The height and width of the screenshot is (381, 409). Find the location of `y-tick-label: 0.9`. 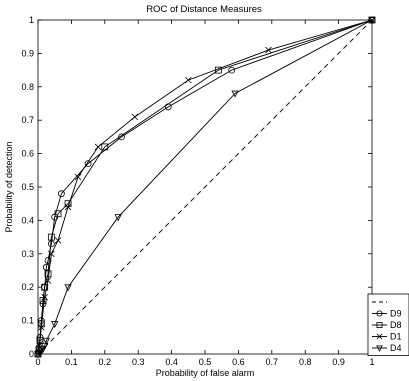

y-tick-label: 0.9 is located at coordinates (27, 53).